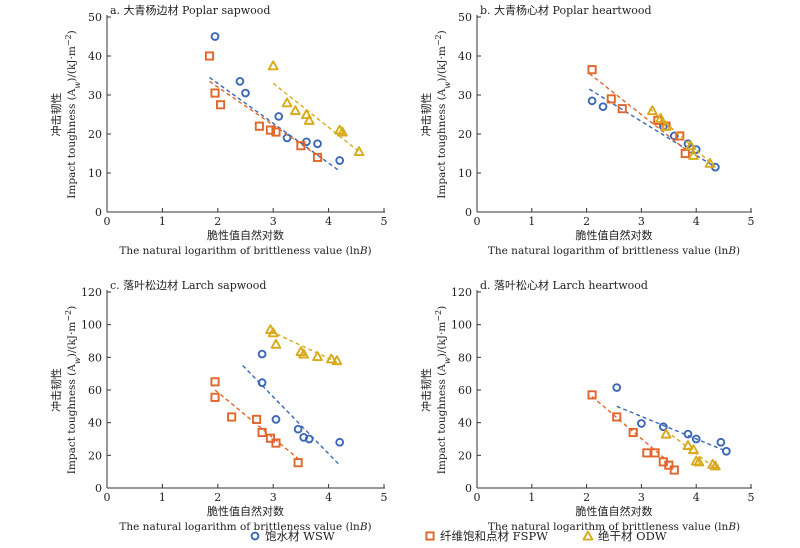 The width and height of the screenshot is (800, 548). What do you see at coordinates (465, 17) in the screenshot?
I see `y-tick-label: 50` at bounding box center [465, 17].